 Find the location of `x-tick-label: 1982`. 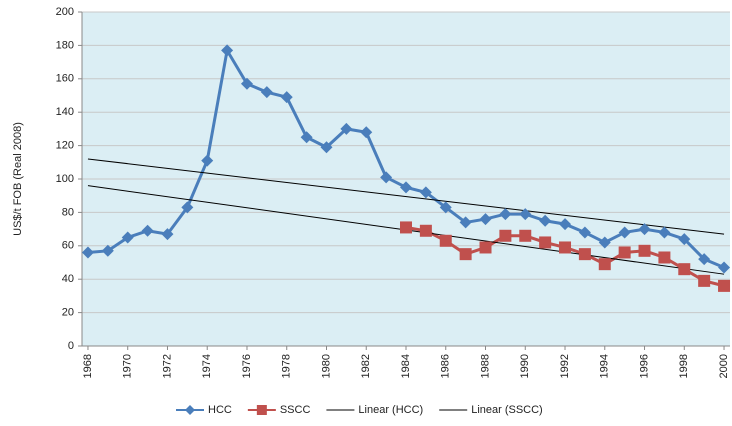

x-tick-label: 1982 is located at coordinates (366, 366).